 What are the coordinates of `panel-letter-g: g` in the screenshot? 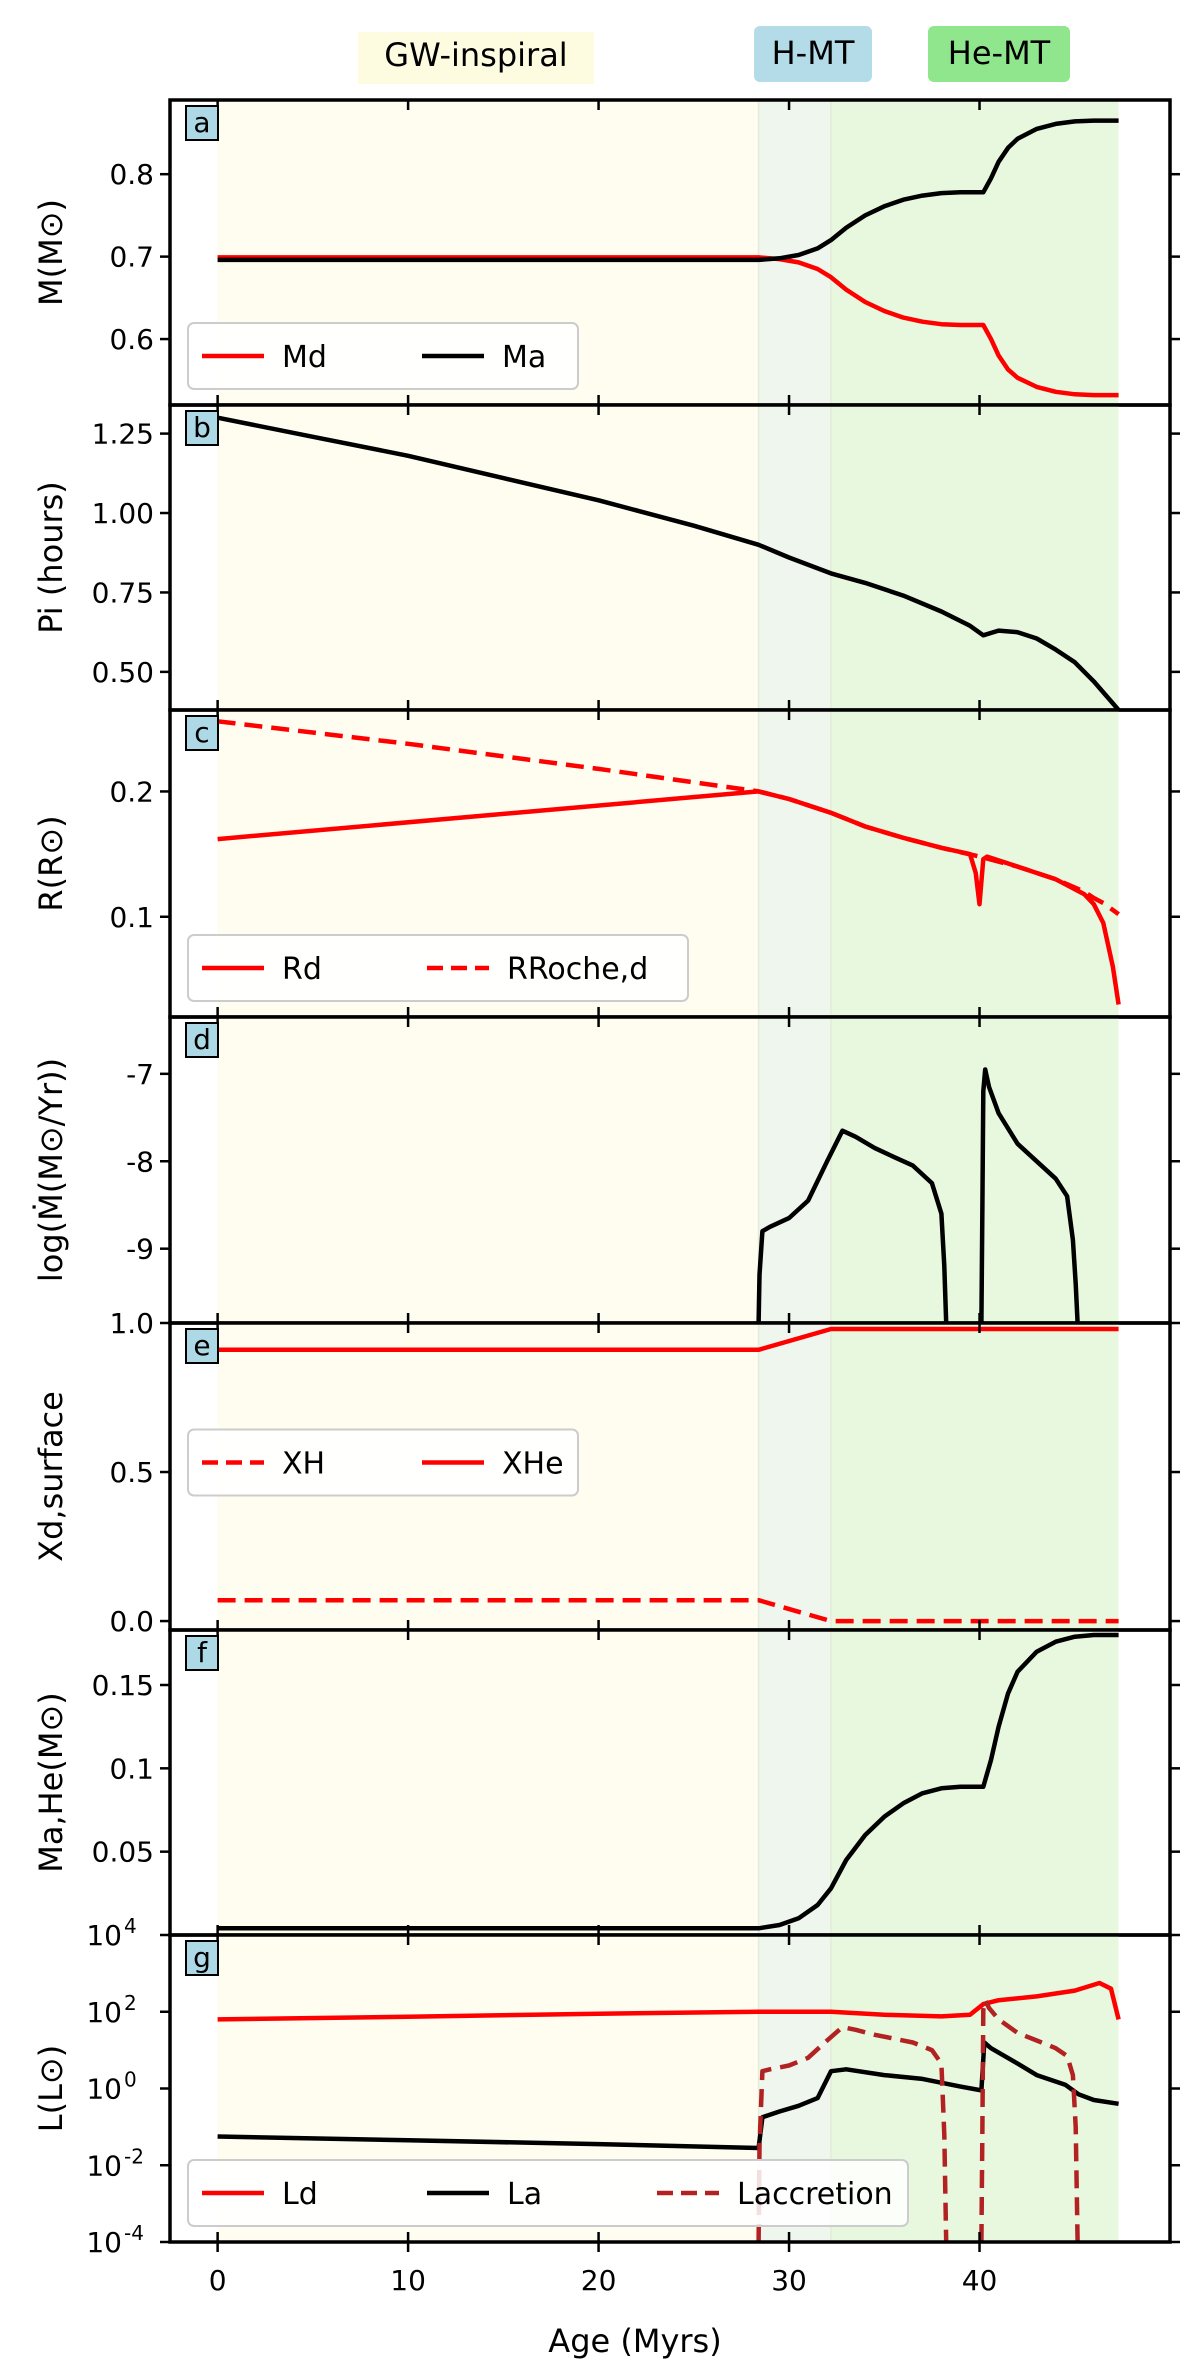 It's located at (202, 1958).